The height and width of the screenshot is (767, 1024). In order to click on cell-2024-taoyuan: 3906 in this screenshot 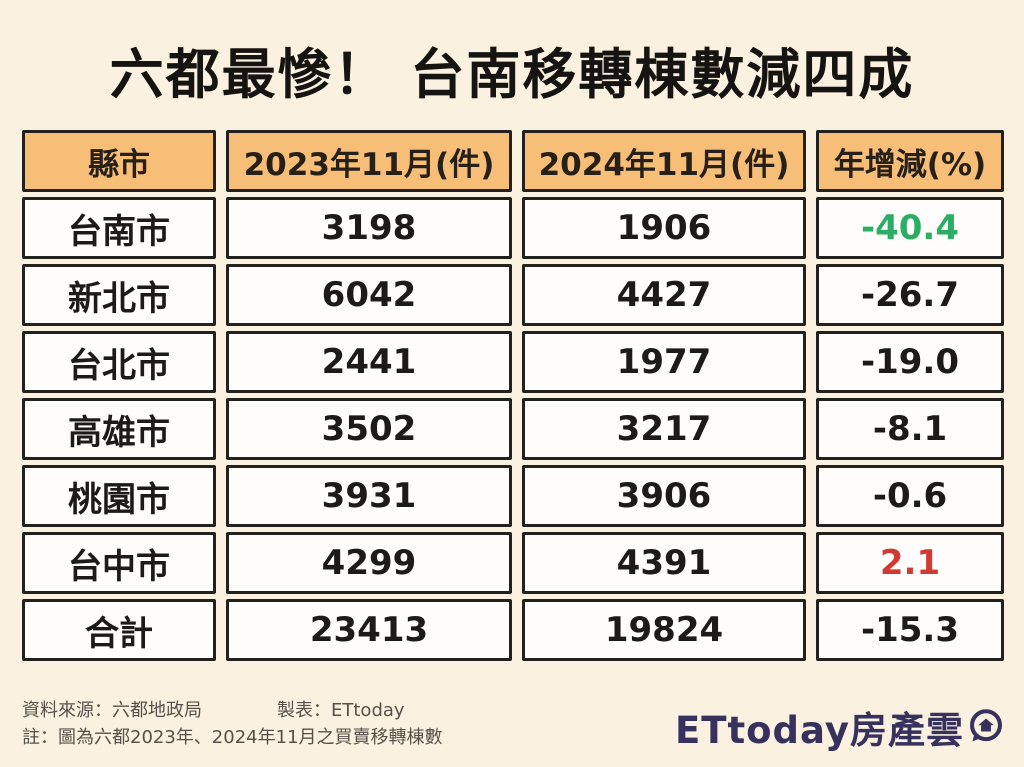, I will do `click(664, 496)`.